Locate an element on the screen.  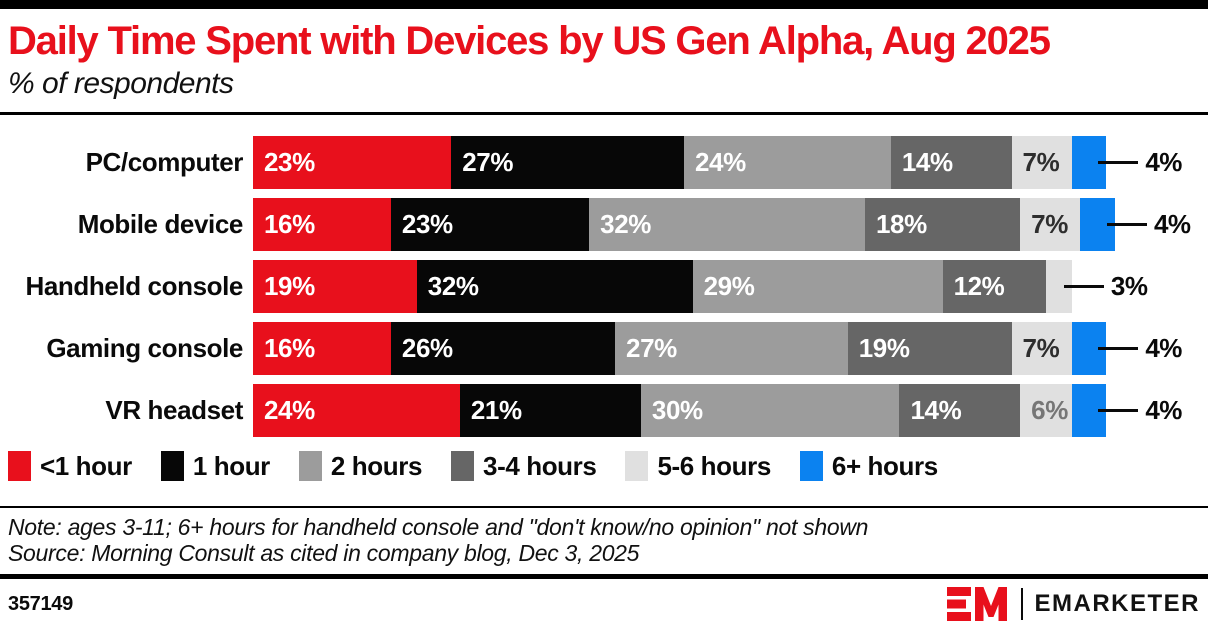
chart-row: Gaming console 16% 26% 27% 19% 7% 4% is located at coordinates (604, 348).